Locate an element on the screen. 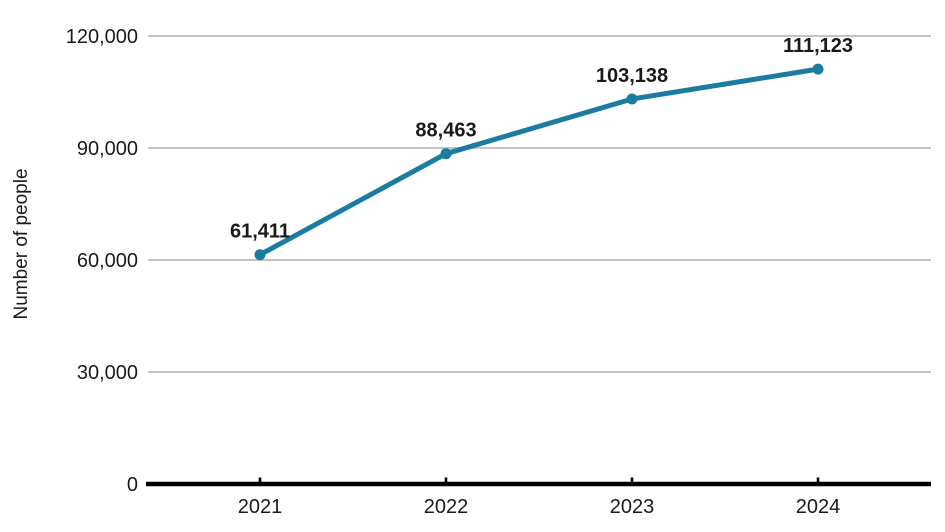 The image size is (945, 532). y-tick-label: 90,000 is located at coordinates (107, 149).